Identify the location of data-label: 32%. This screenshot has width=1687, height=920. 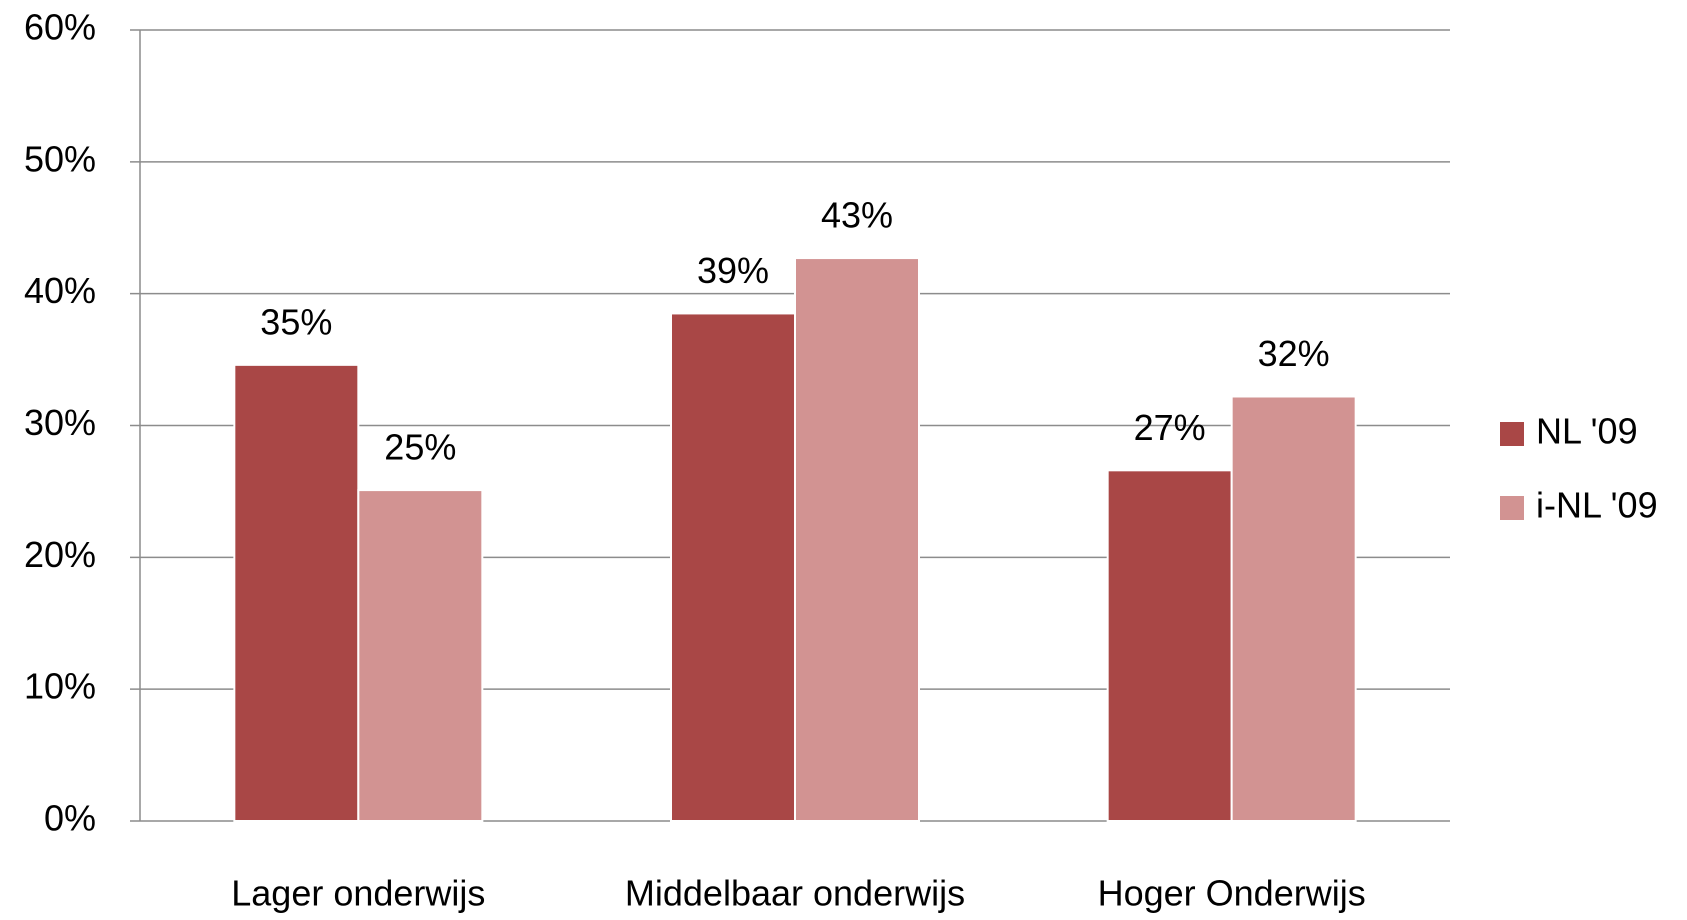
(1294, 353).